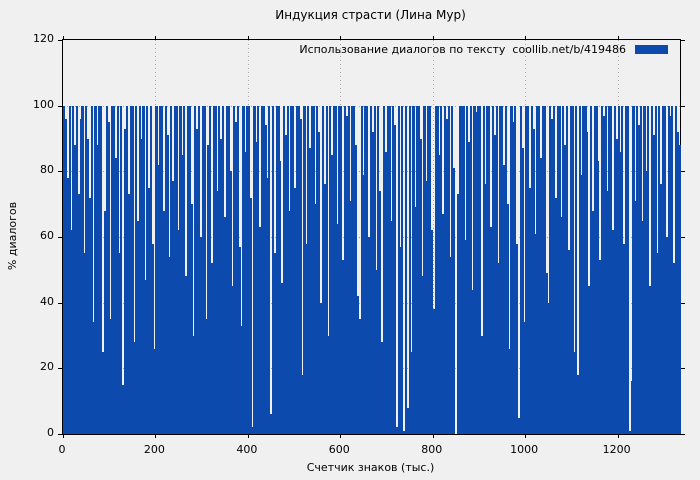 The image size is (700, 480). I want to click on legend-color-swatch-icon, so click(651, 49).